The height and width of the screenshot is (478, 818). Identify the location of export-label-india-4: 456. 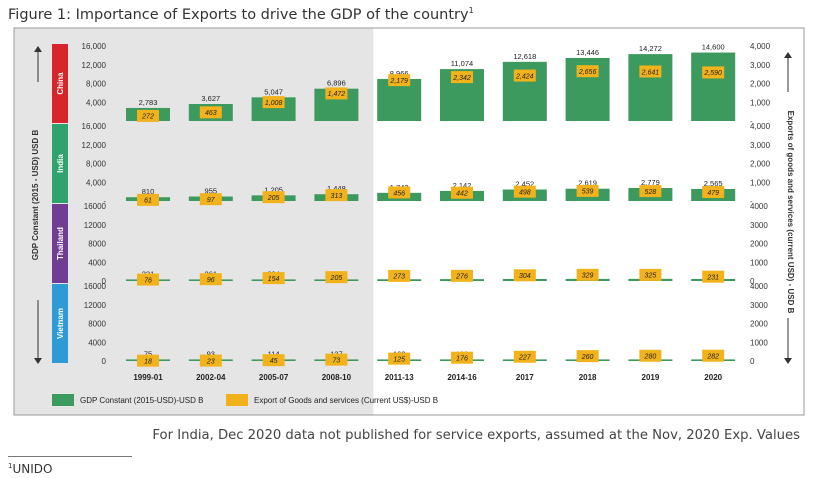
(399, 193).